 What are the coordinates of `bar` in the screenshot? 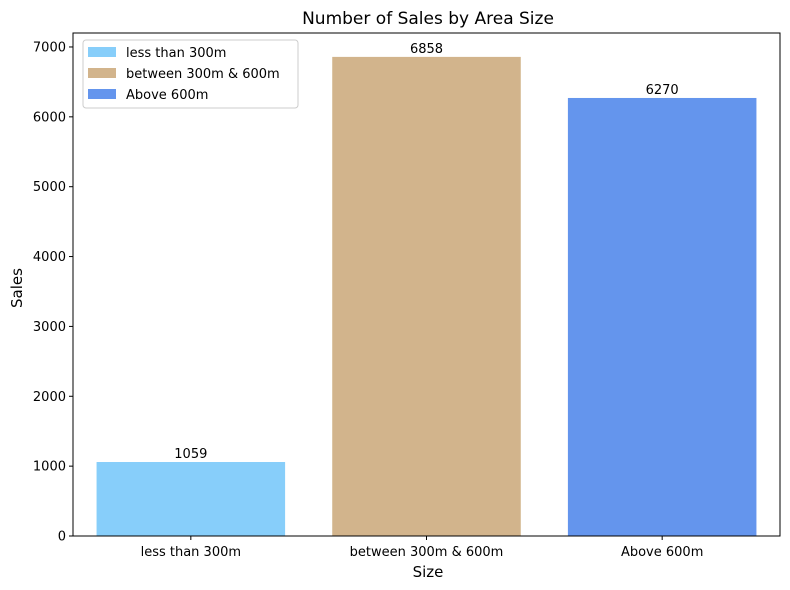 It's located at (191, 499).